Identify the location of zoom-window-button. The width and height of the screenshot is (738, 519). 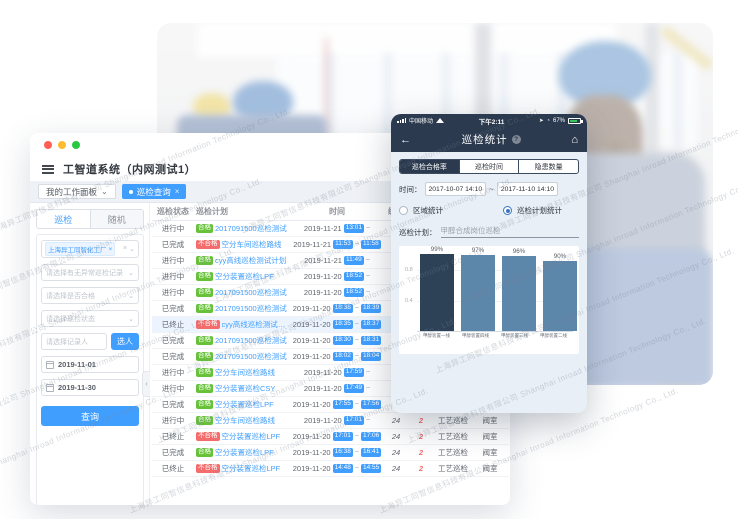
(76, 145).